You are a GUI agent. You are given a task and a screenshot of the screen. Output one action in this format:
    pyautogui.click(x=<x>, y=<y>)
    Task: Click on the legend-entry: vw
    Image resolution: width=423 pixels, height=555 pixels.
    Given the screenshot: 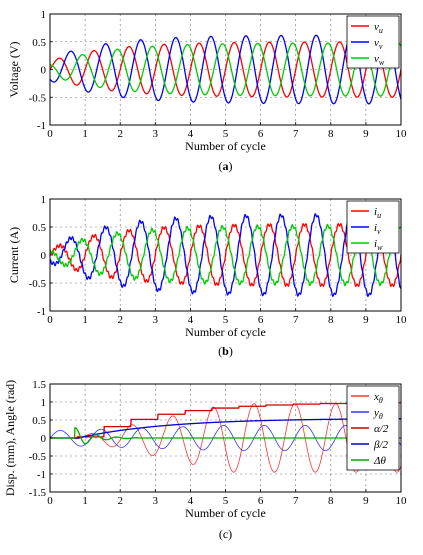 What is the action you would take?
    pyautogui.click(x=379, y=60)
    